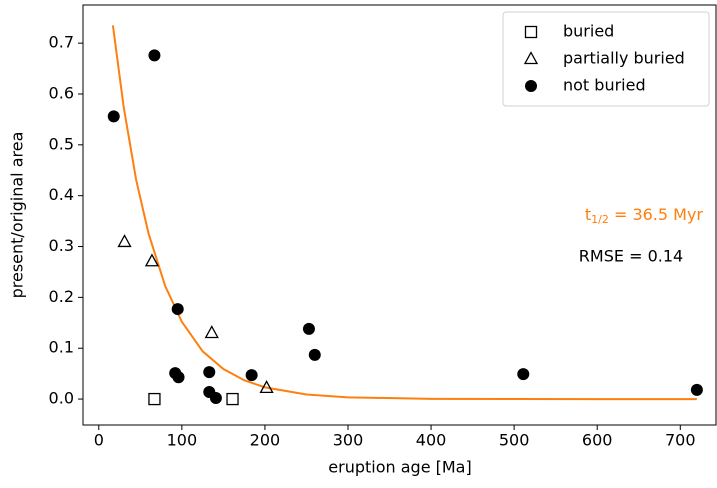  What do you see at coordinates (588, 214) in the screenshot?
I see `half-life-base: t` at bounding box center [588, 214].